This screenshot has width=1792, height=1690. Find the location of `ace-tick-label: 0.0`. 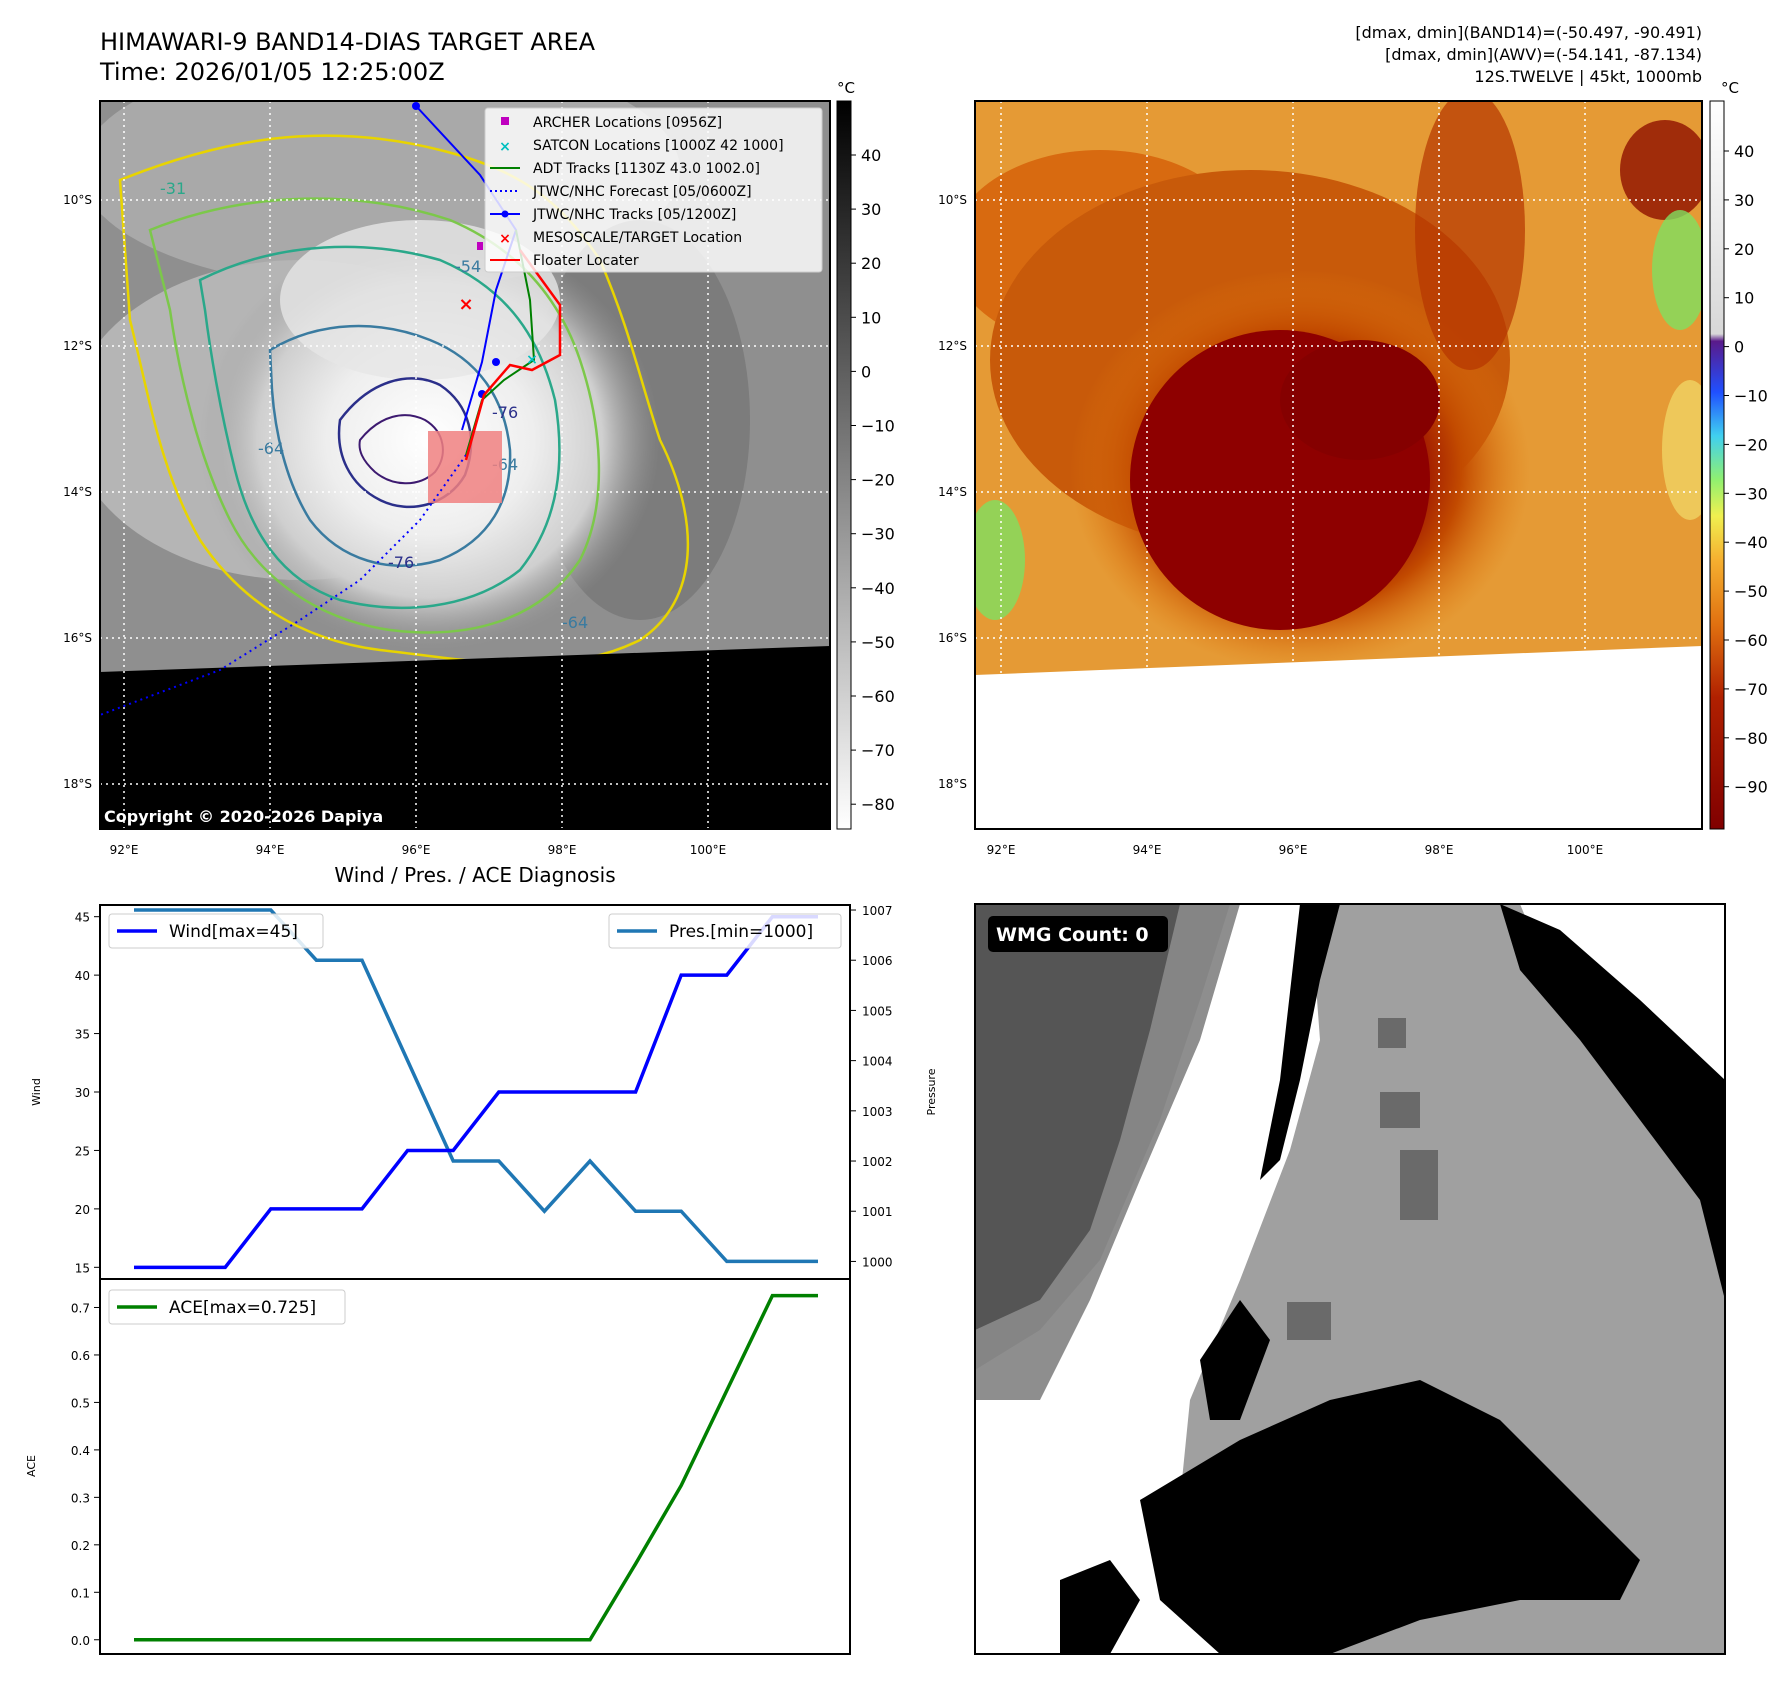

ace-tick-label: 0.0 is located at coordinates (80, 1641).